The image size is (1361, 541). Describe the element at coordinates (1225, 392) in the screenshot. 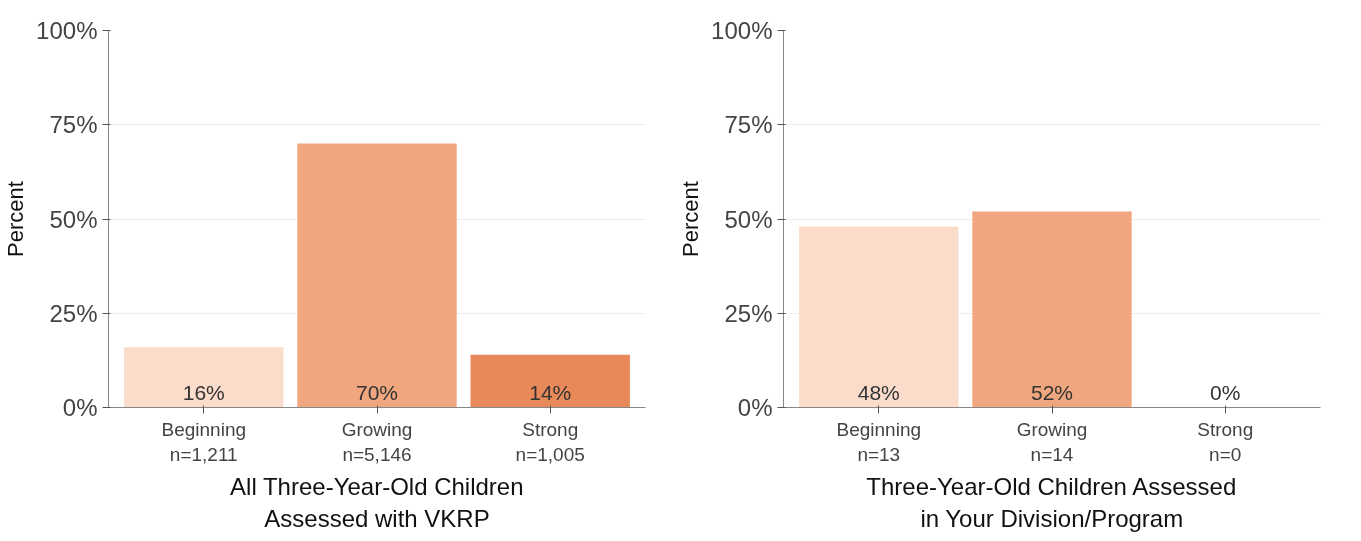

I see `data-label: 0%` at that location.